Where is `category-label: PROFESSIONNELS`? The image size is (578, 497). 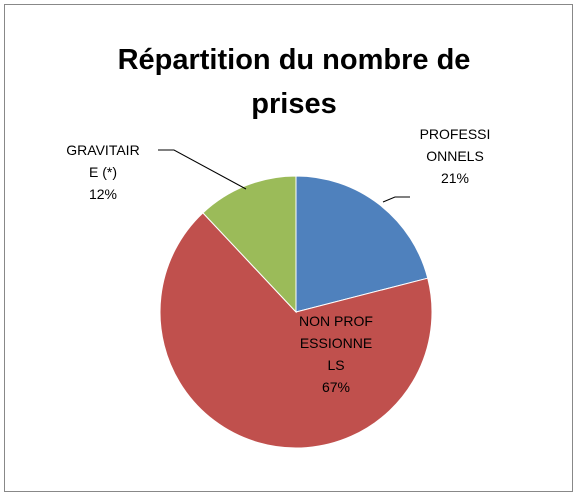
category-label: PROFESSIONNELS is located at coordinates (455, 145).